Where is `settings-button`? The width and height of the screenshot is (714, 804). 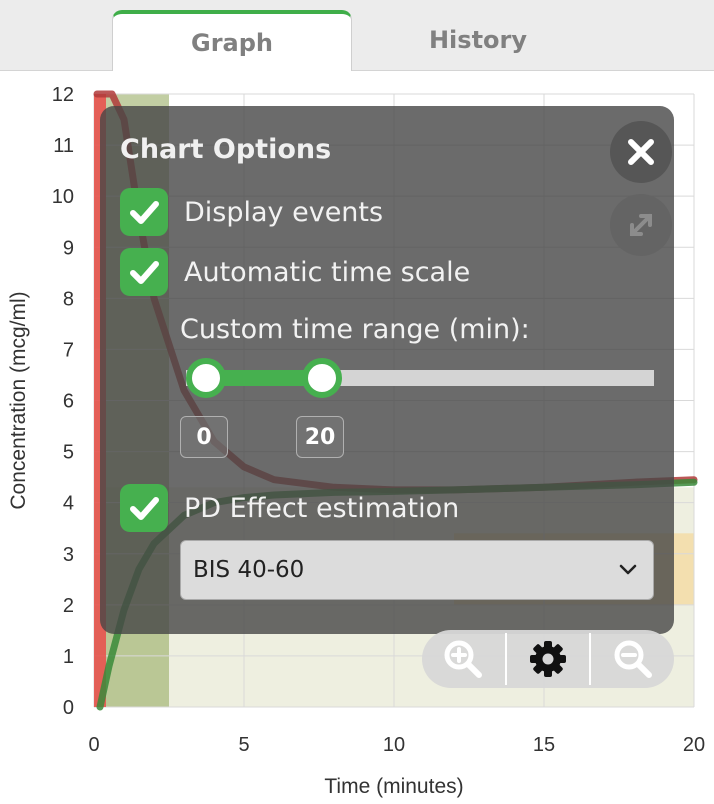 settings-button is located at coordinates (548, 659).